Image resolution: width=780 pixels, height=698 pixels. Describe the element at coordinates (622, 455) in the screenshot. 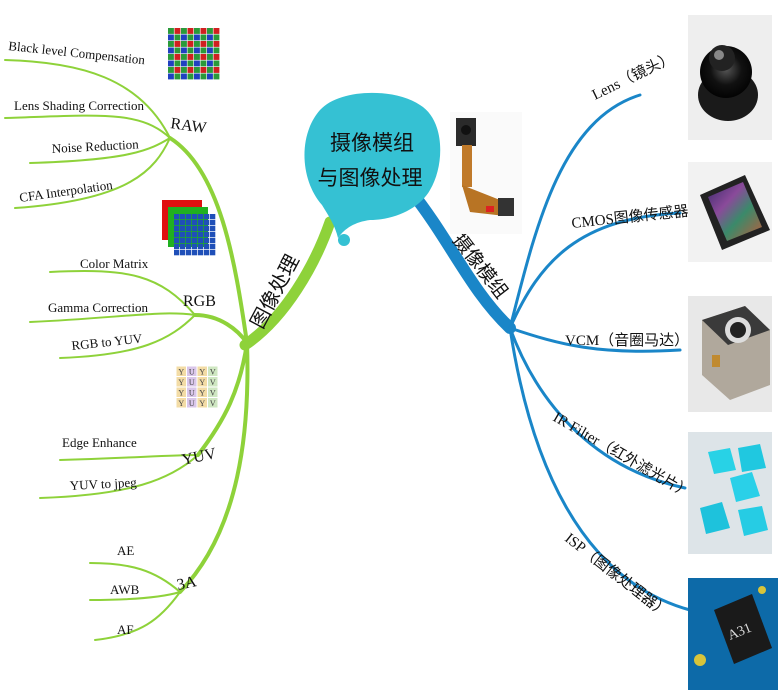

I see `right-item-ir-filter: IR Filter（红外滤光片）` at that location.